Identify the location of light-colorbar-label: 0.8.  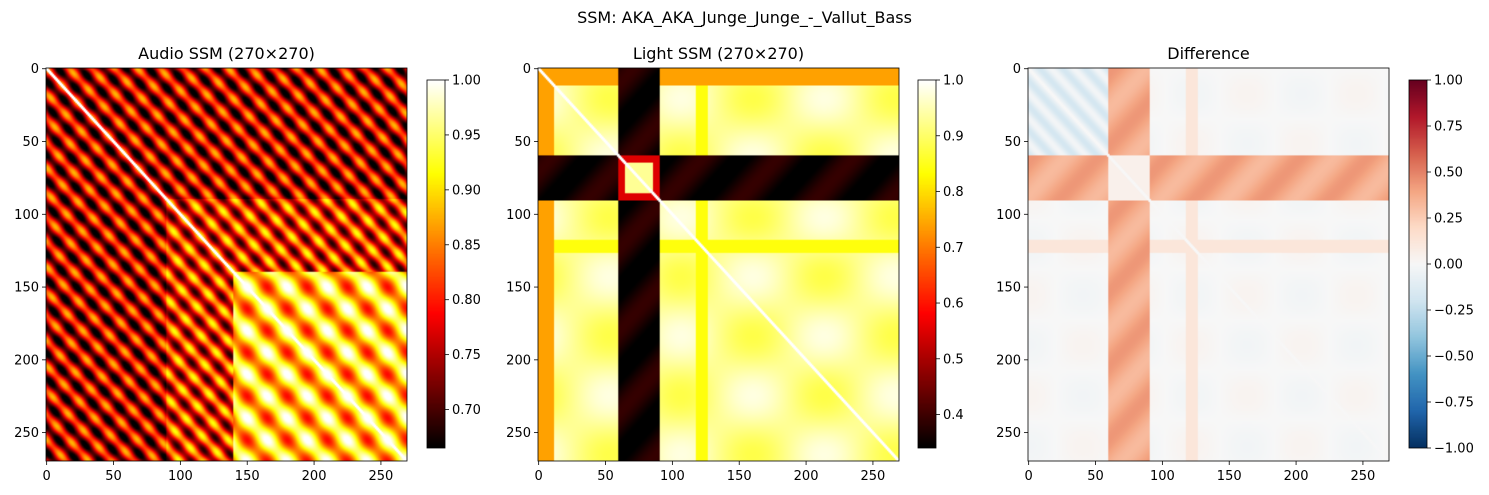
(953, 192).